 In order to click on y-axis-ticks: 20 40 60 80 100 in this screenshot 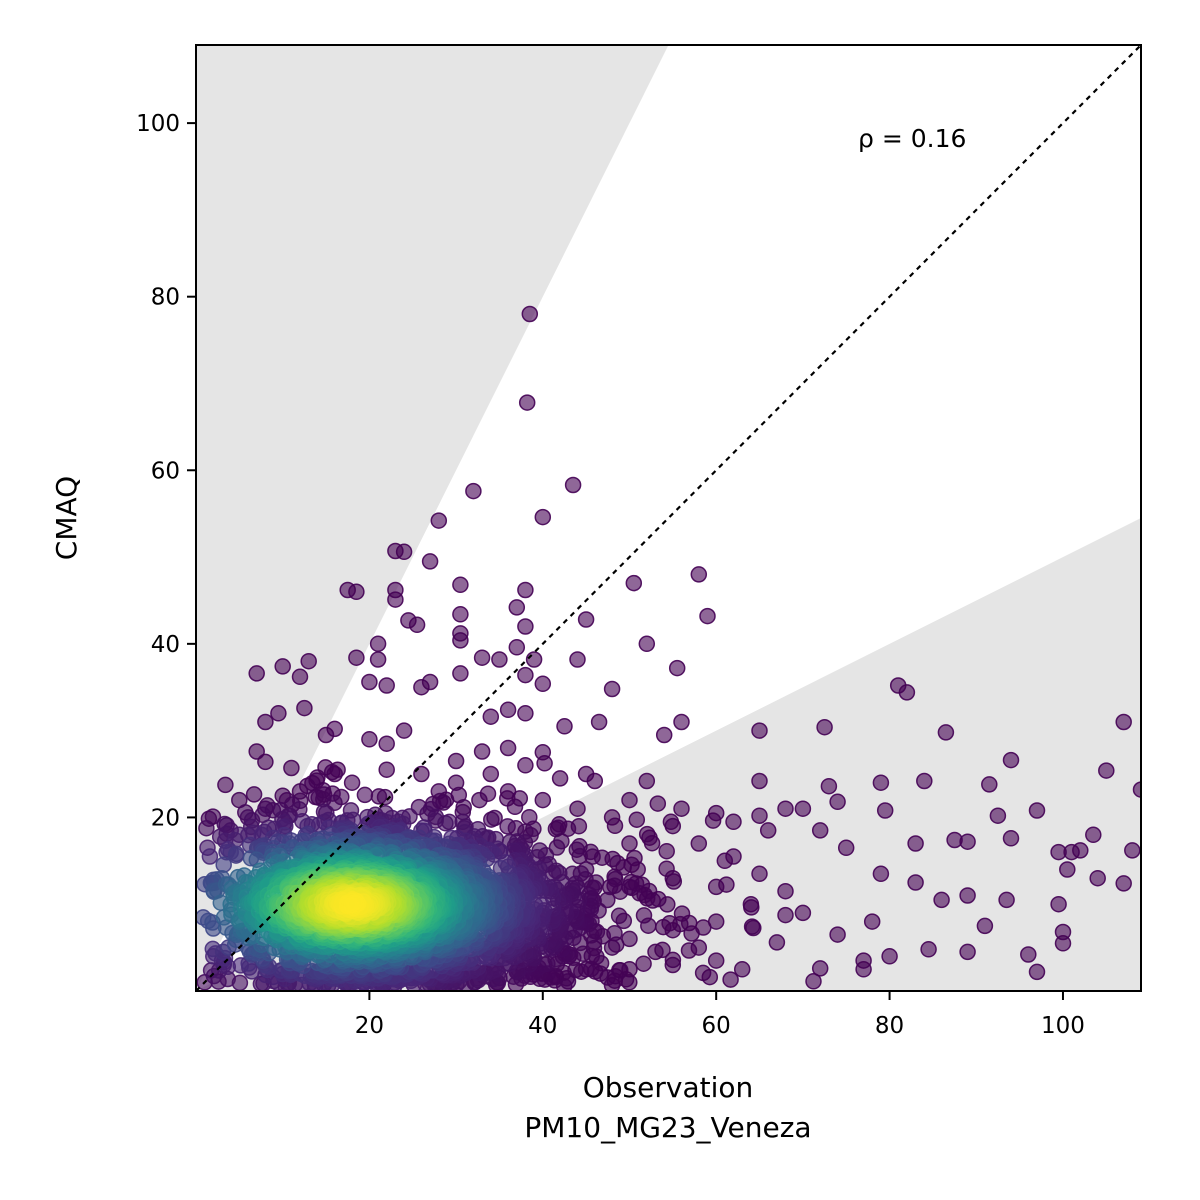, I will do `click(166, 471)`.